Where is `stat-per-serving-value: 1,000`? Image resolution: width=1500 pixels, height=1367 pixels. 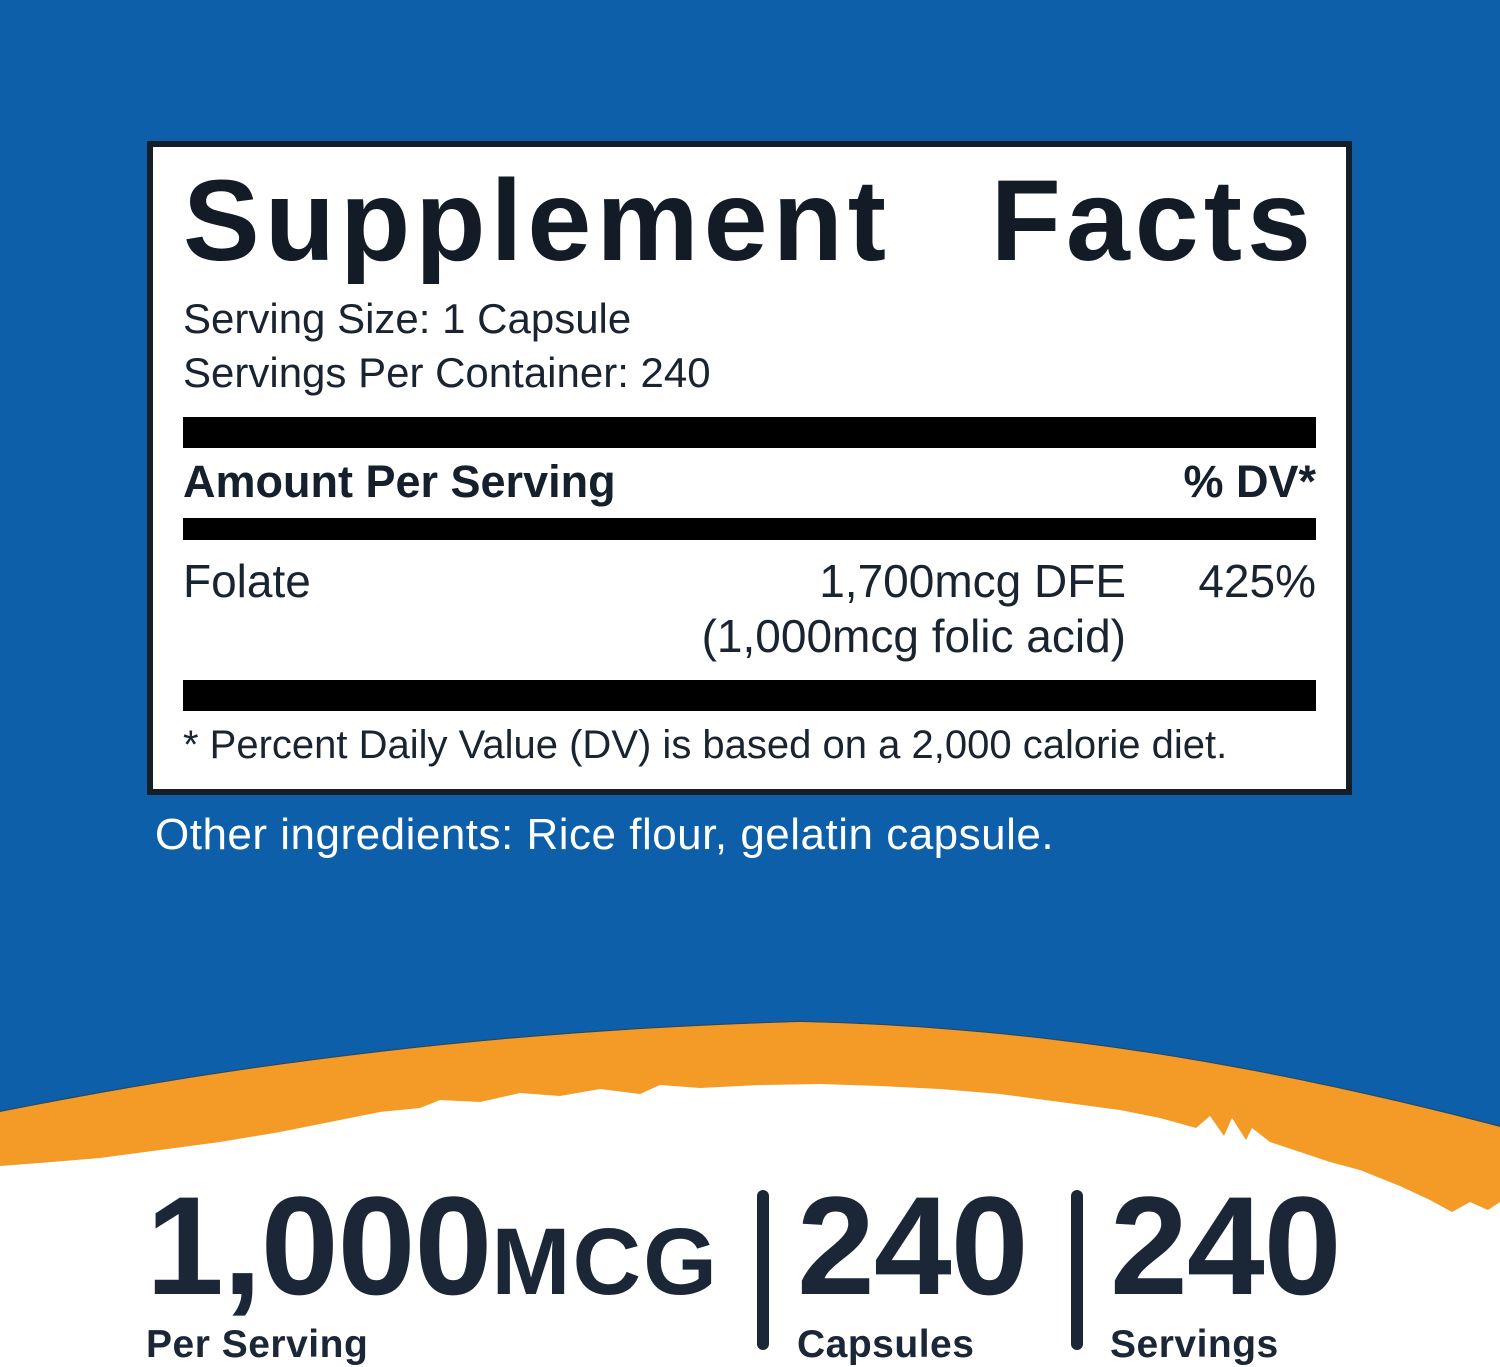 stat-per-serving-value: 1,000 is located at coordinates (319, 1245).